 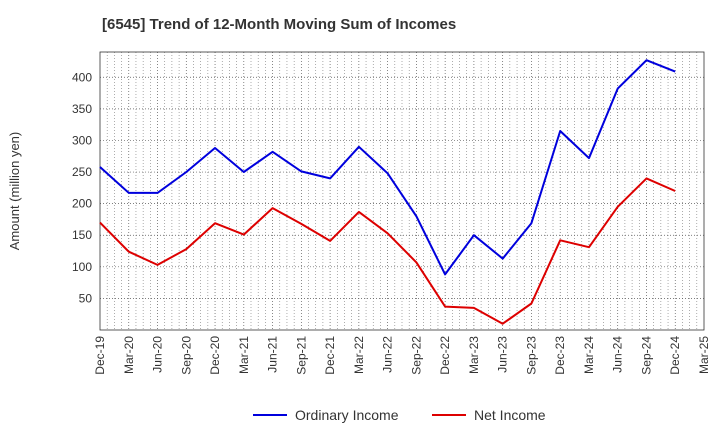 I want to click on y-tick-label: 400, so click(x=82, y=77).